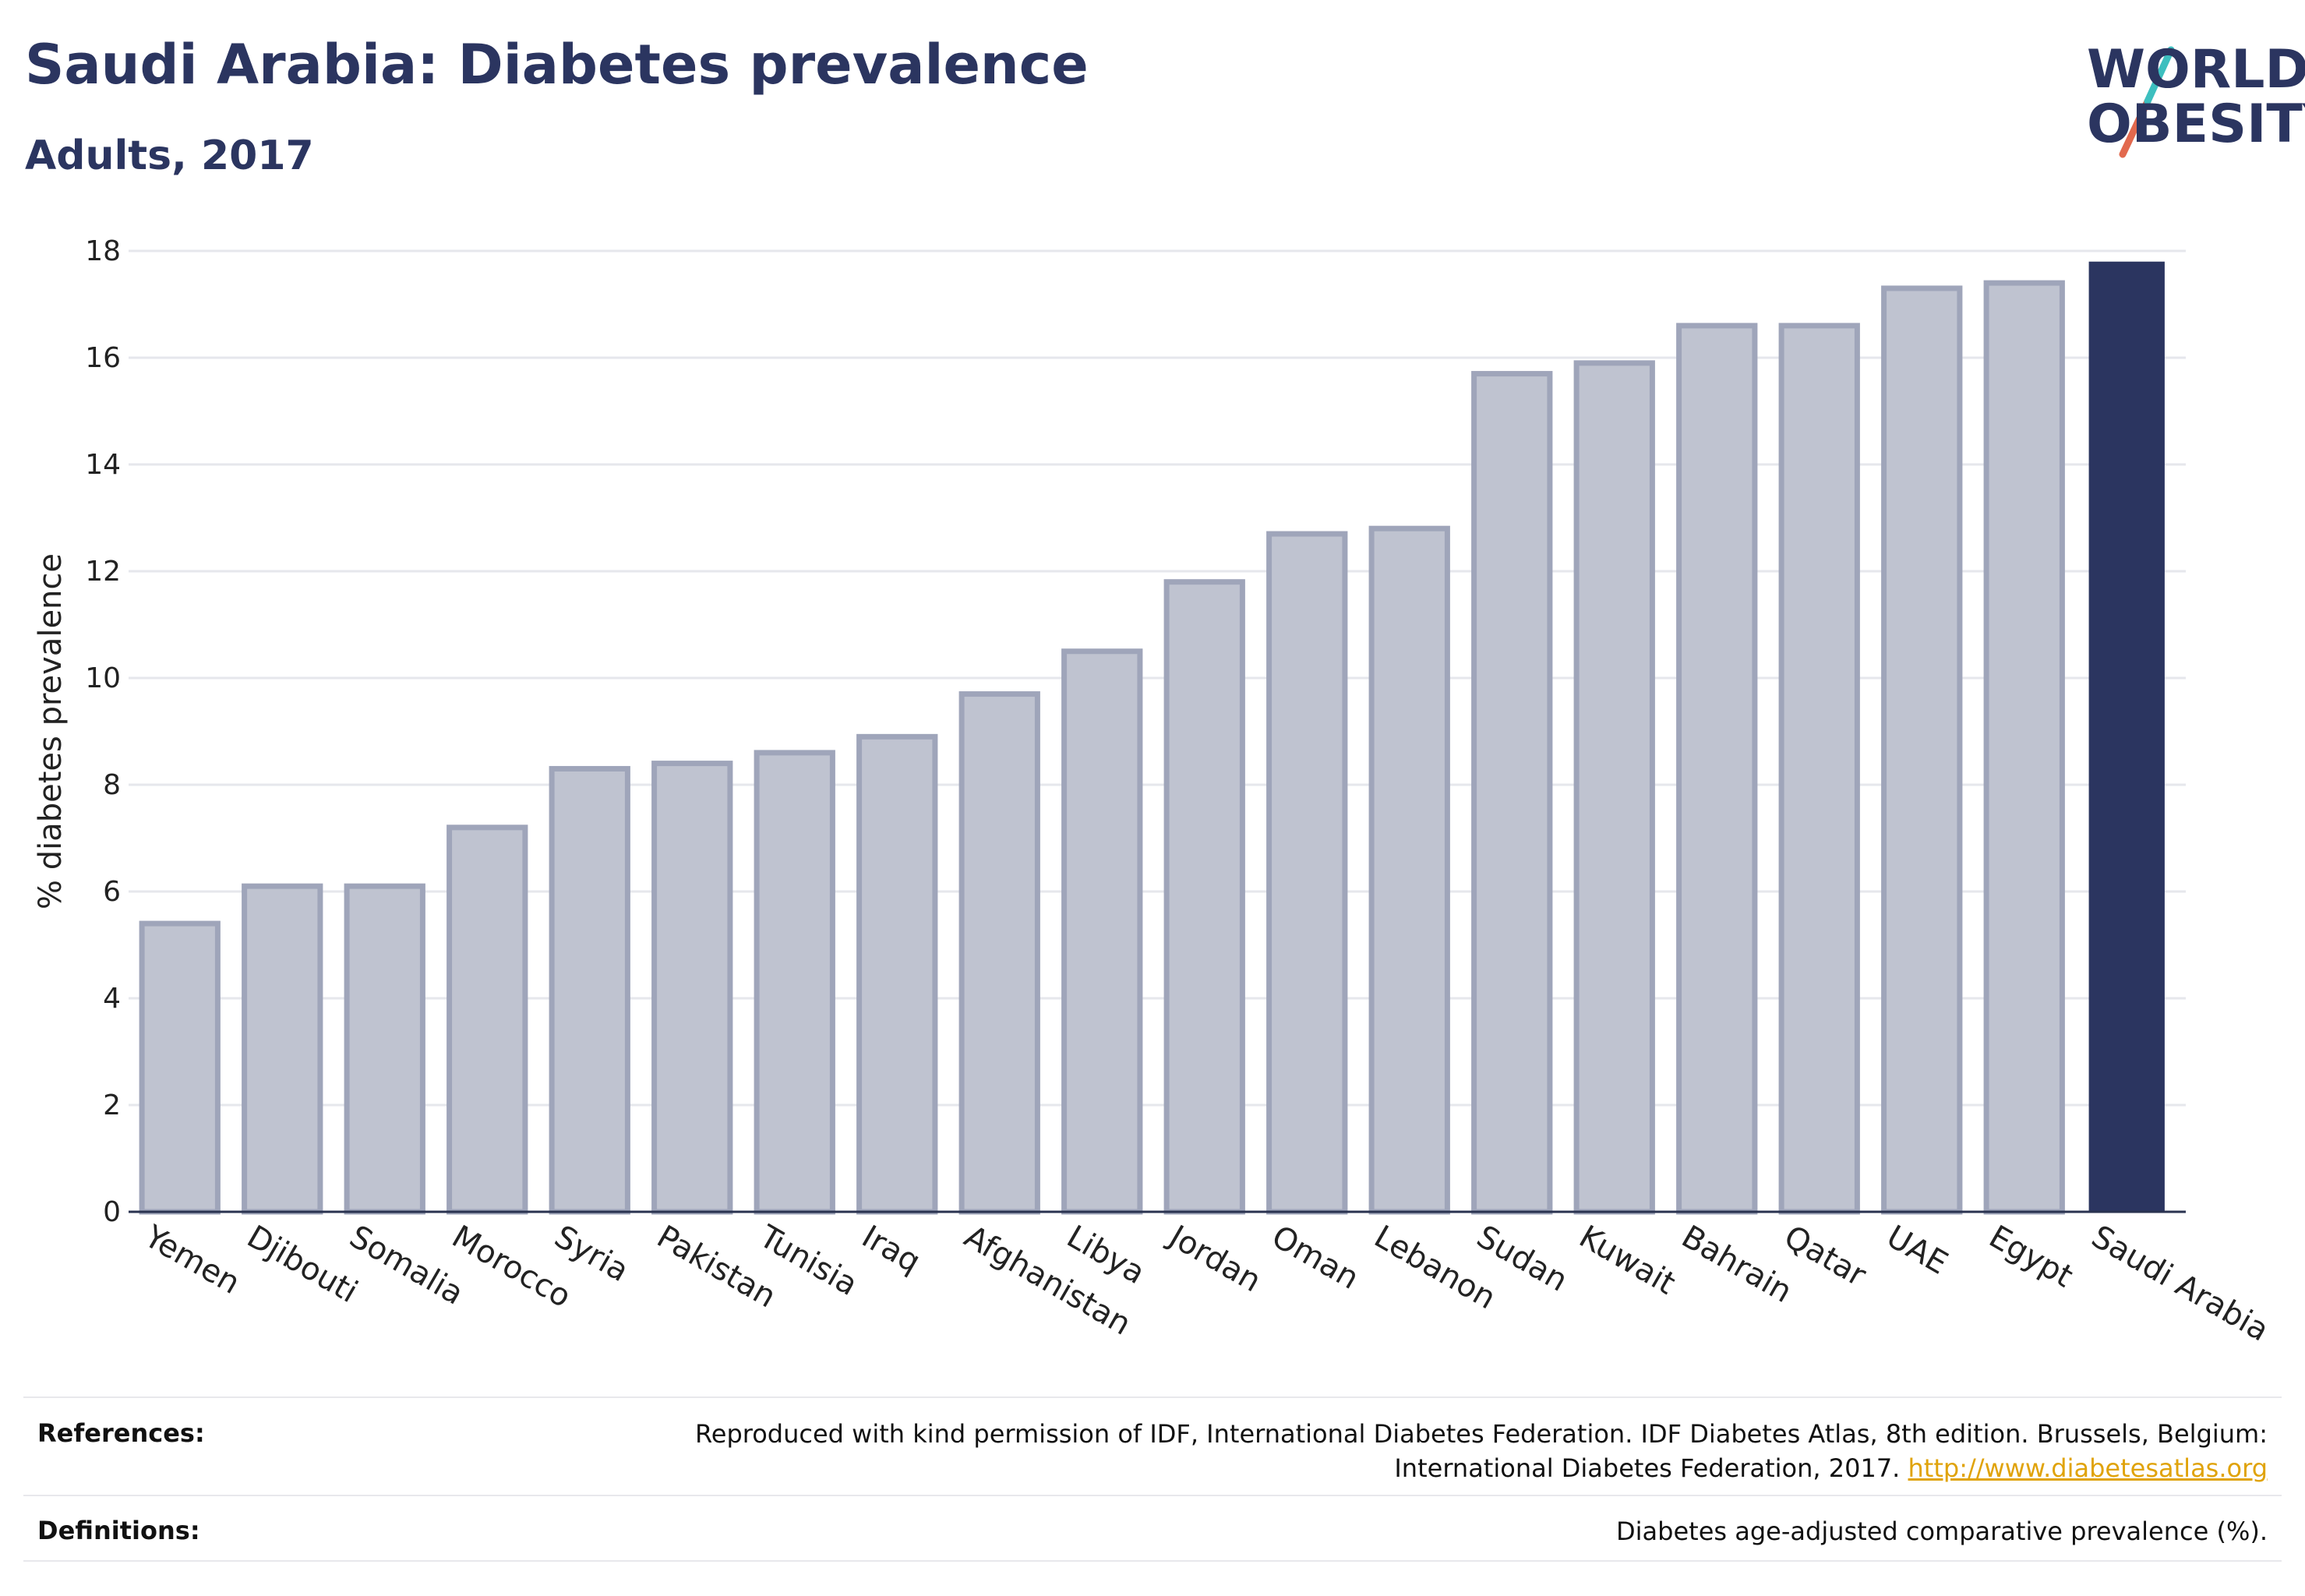 The image size is (2305, 1596). What do you see at coordinates (2196, 70) in the screenshot?
I see `logo-text-world: WORLD` at bounding box center [2196, 70].